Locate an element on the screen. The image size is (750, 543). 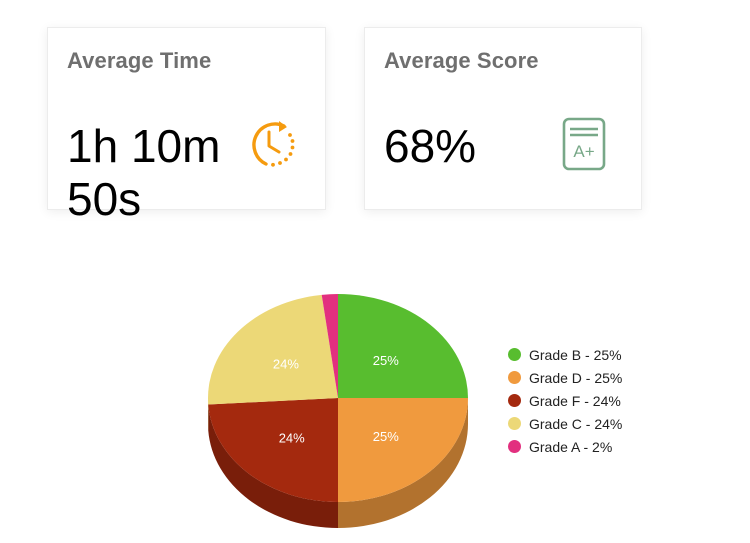
pie-slice-grade-b is located at coordinates (403, 346).